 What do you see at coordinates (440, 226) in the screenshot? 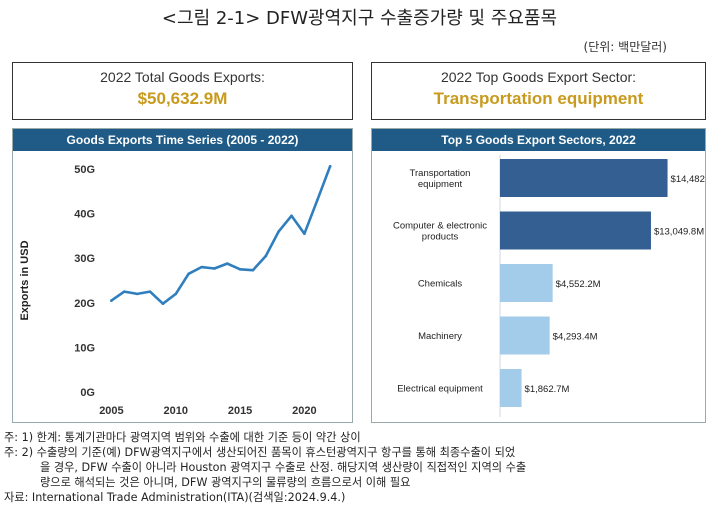
I see `bar-category-label: Computer & electronic` at bounding box center [440, 226].